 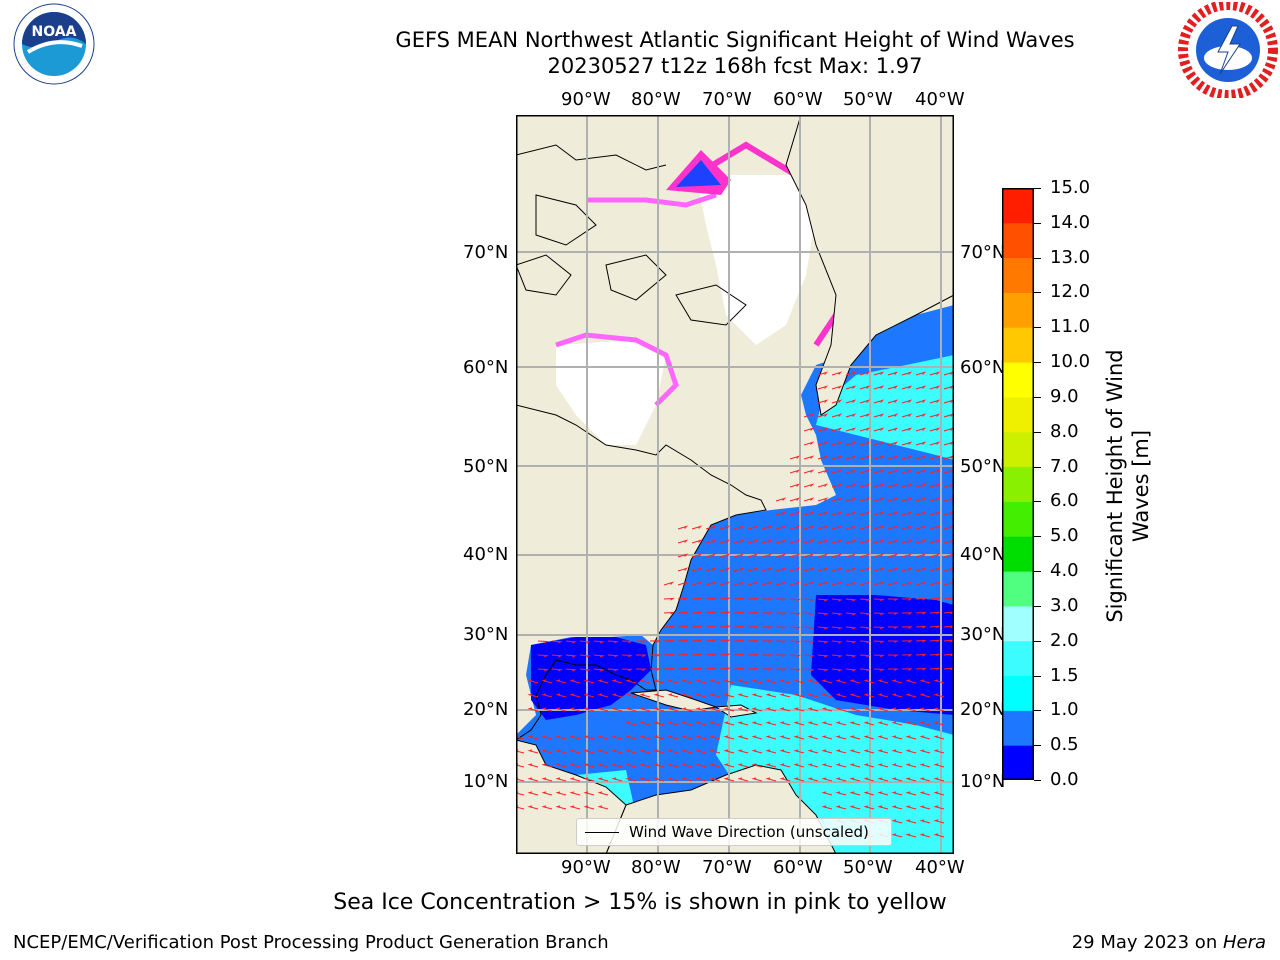 I want to click on na-coastline, so click(x=641, y=572).